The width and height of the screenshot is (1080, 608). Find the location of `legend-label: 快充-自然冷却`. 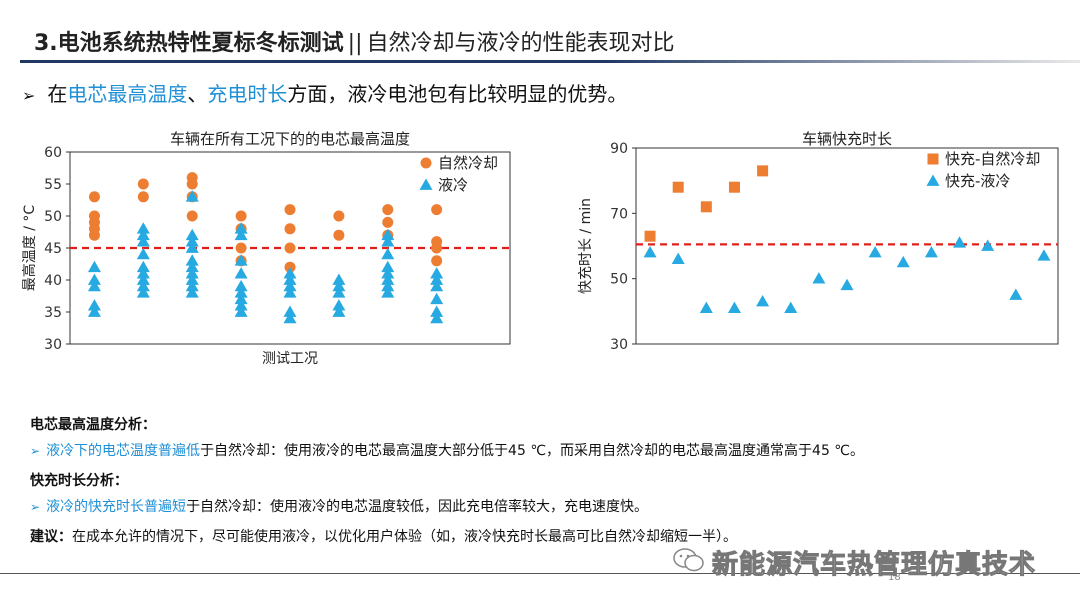

legend-label: 快充-自然冷却 is located at coordinates (992, 159).